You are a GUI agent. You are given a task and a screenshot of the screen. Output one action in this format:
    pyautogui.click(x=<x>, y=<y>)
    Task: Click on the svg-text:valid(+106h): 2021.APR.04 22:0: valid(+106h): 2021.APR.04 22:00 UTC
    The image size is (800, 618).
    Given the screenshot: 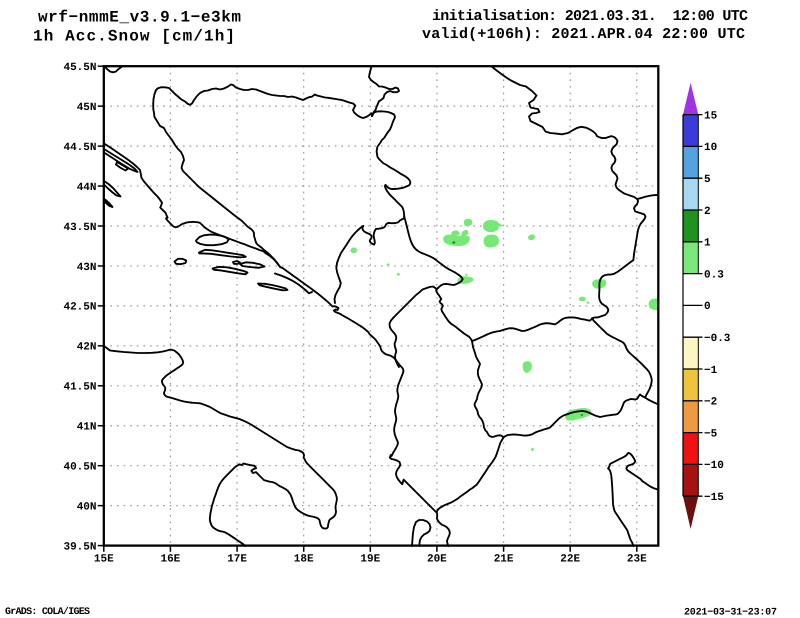 What is the action you would take?
    pyautogui.click(x=583, y=34)
    